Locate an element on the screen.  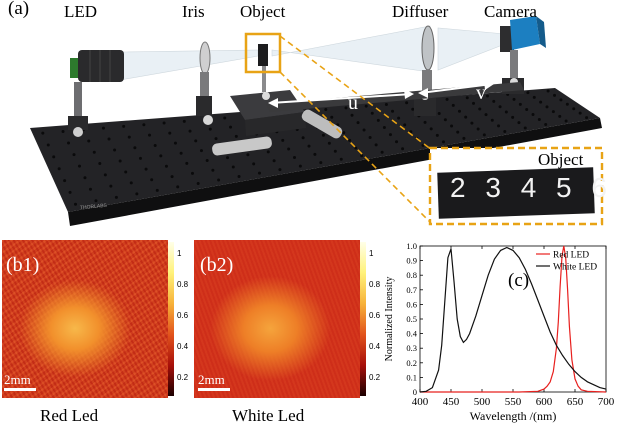
caption-b2: White Led is located at coordinates (268, 415).